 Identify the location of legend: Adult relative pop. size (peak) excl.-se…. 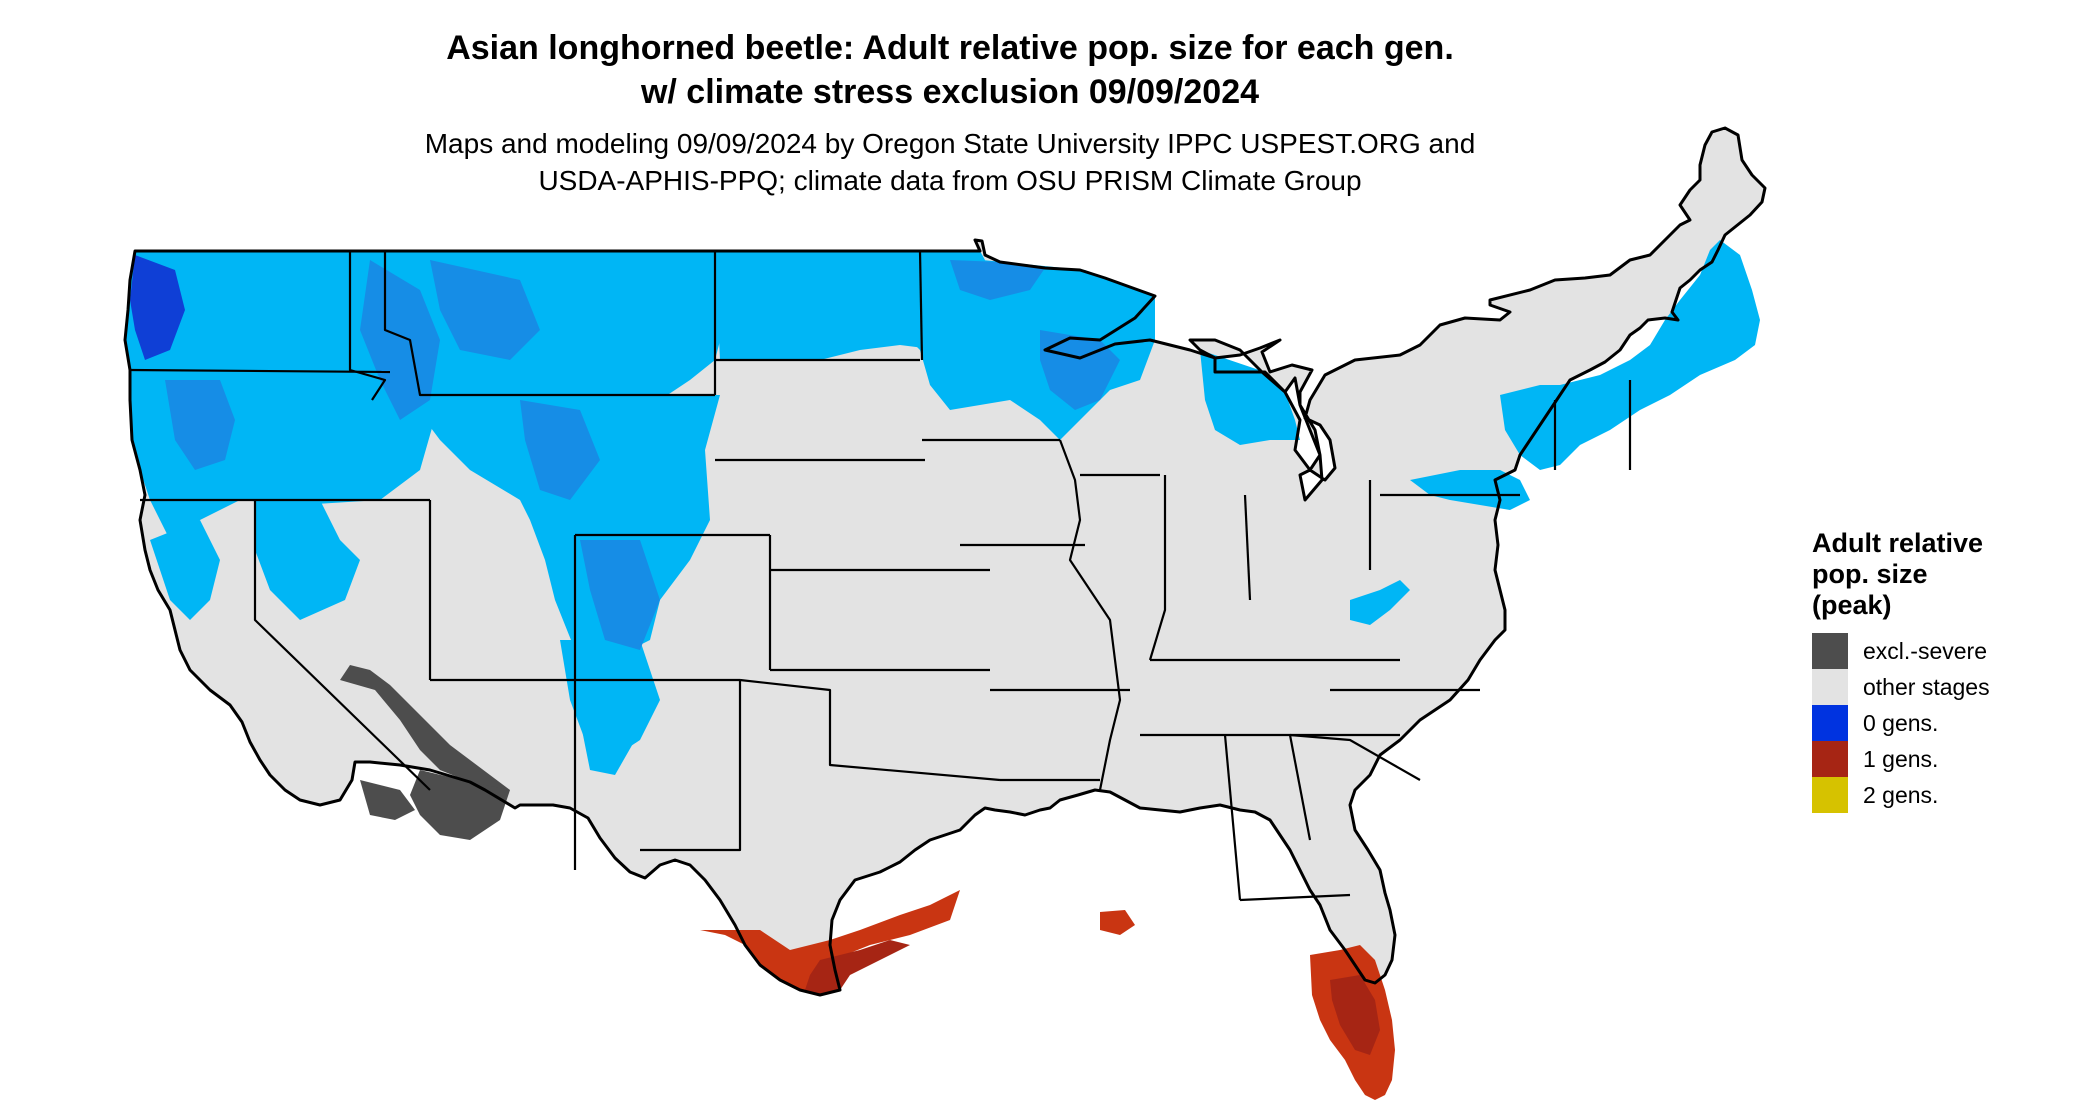
(1947, 670).